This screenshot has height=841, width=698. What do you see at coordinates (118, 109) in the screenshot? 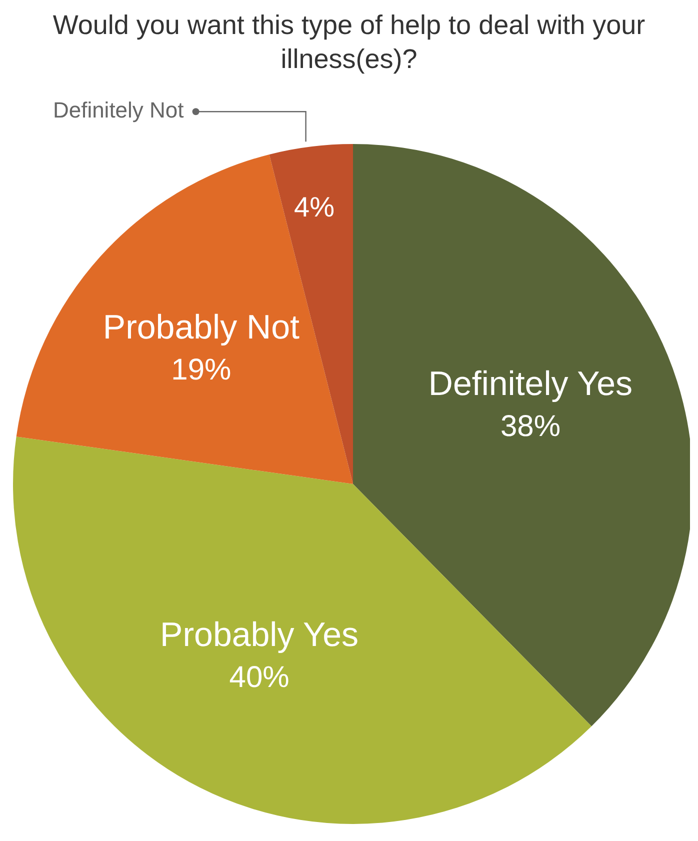
I see `slice-label: Definitely Not` at bounding box center [118, 109].